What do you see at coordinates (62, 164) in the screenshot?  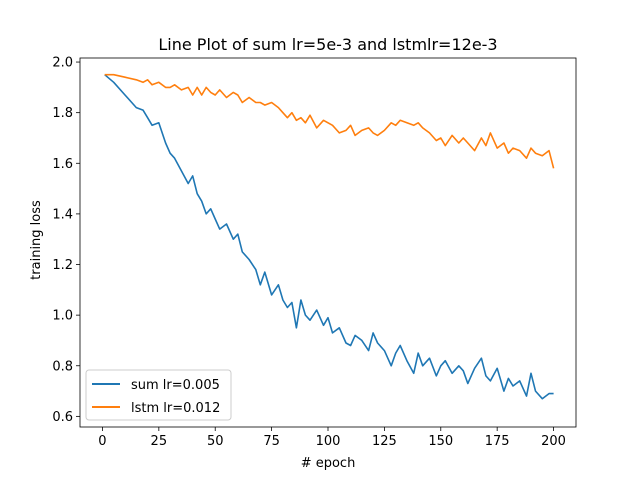 I see `y-tick-label: 1.6` at bounding box center [62, 164].